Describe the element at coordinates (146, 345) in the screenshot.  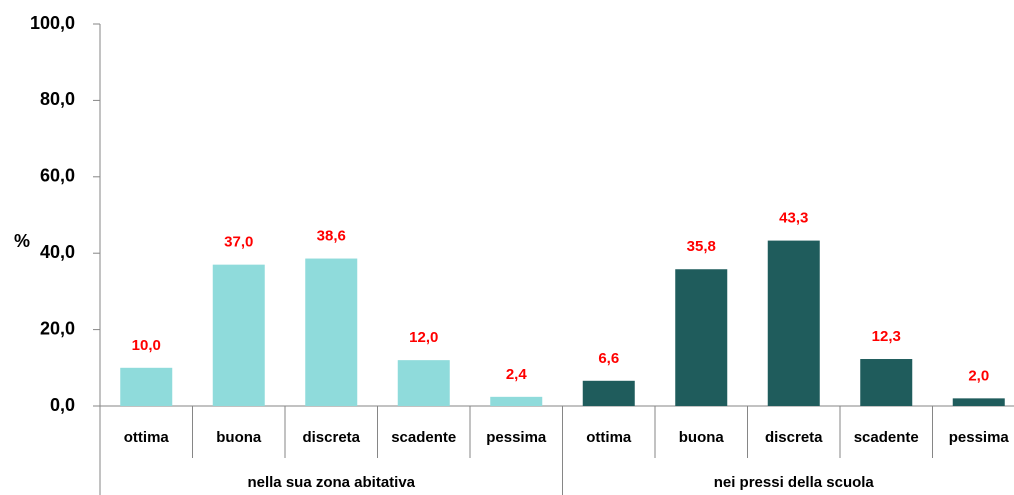
I see `value-label: 10,0` at that location.